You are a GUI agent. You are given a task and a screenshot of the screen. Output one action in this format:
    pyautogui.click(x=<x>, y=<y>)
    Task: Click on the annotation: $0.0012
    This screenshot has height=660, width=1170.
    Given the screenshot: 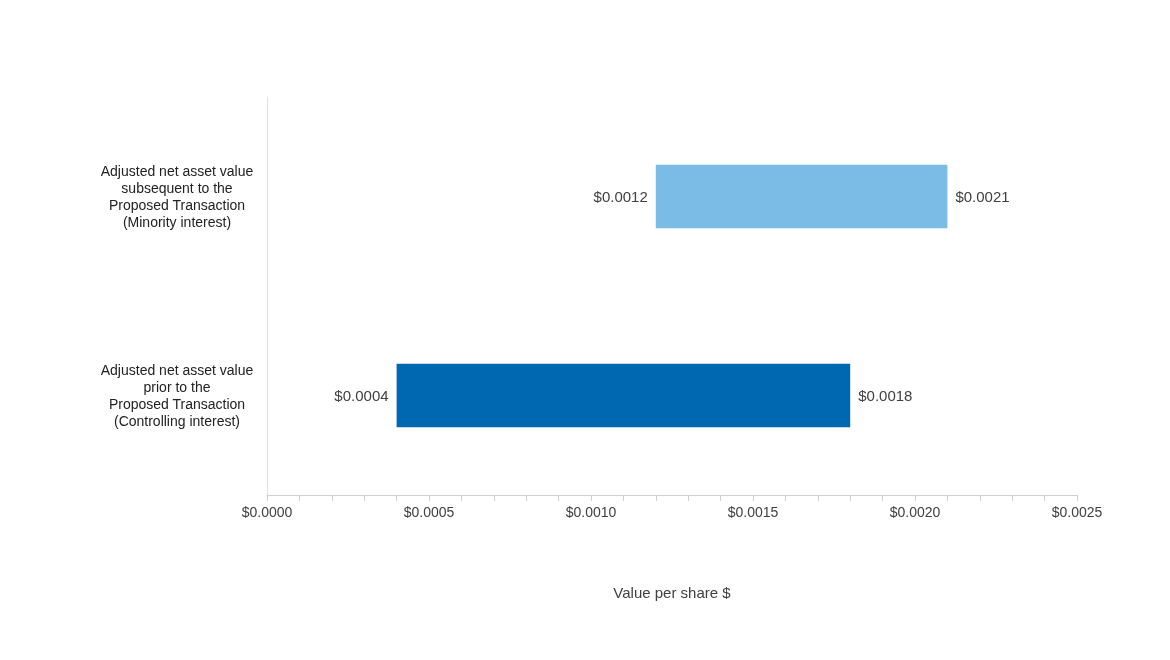 What is the action you would take?
    pyautogui.click(x=620, y=196)
    